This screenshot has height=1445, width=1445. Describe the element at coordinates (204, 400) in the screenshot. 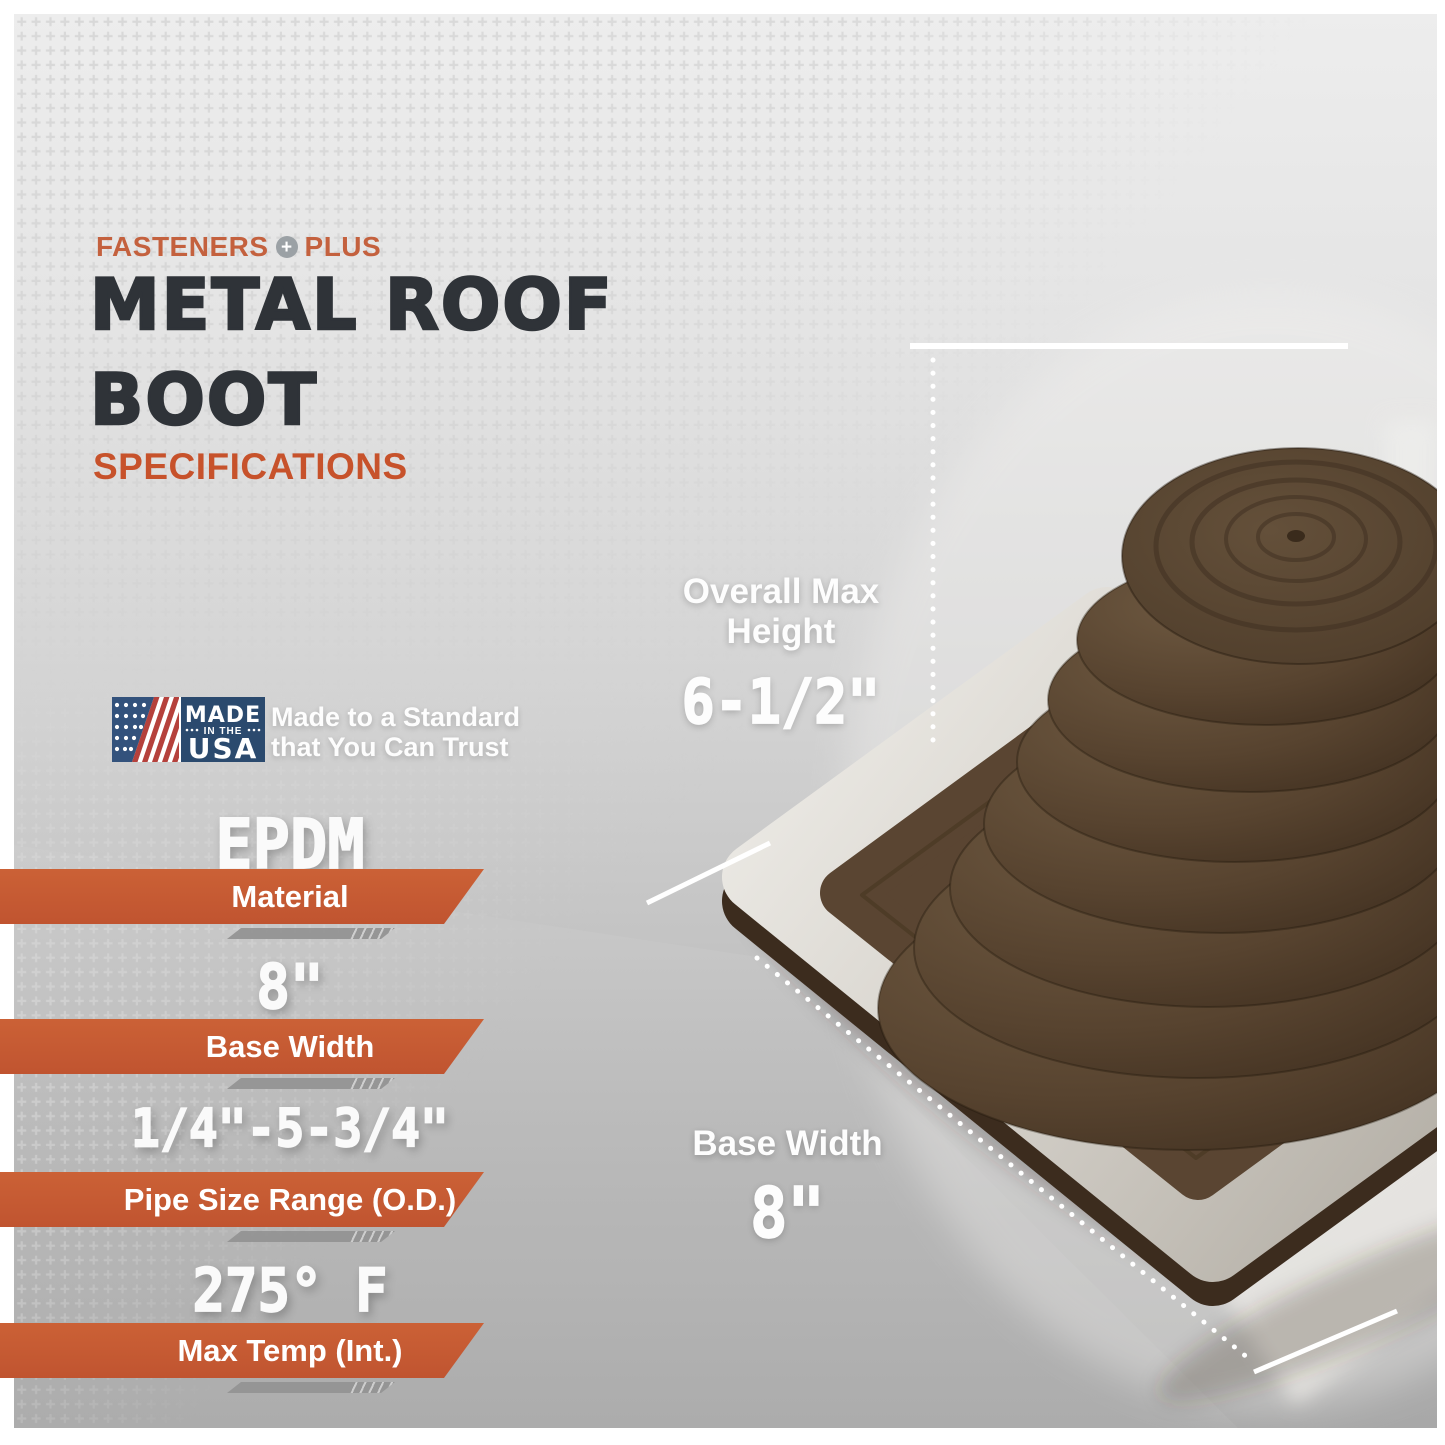

I see `title-line2: BOOT` at that location.